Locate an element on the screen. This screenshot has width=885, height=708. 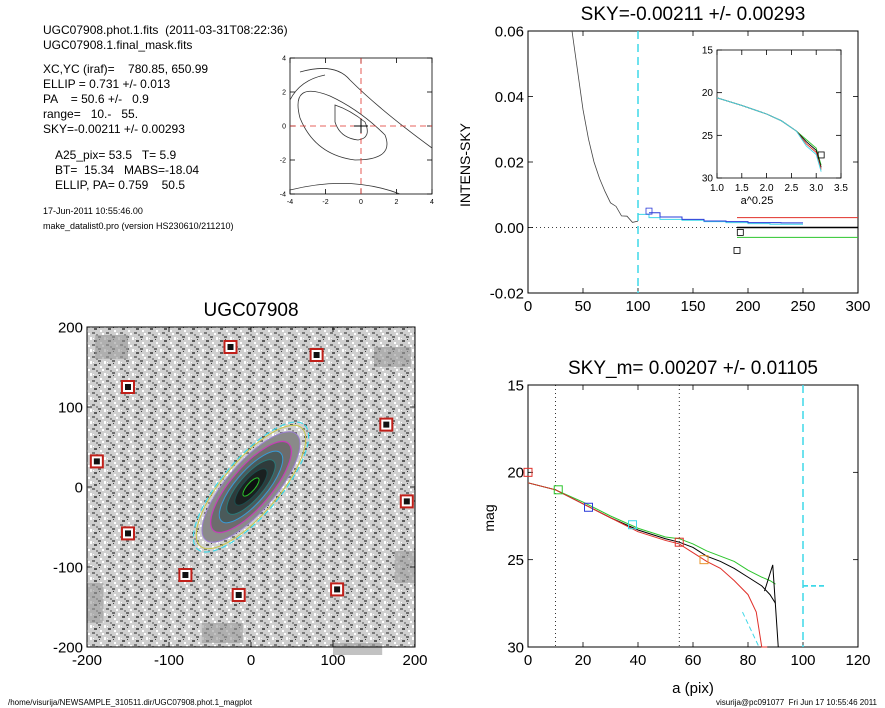
contour-xtick-label: 2 is located at coordinates (397, 202).